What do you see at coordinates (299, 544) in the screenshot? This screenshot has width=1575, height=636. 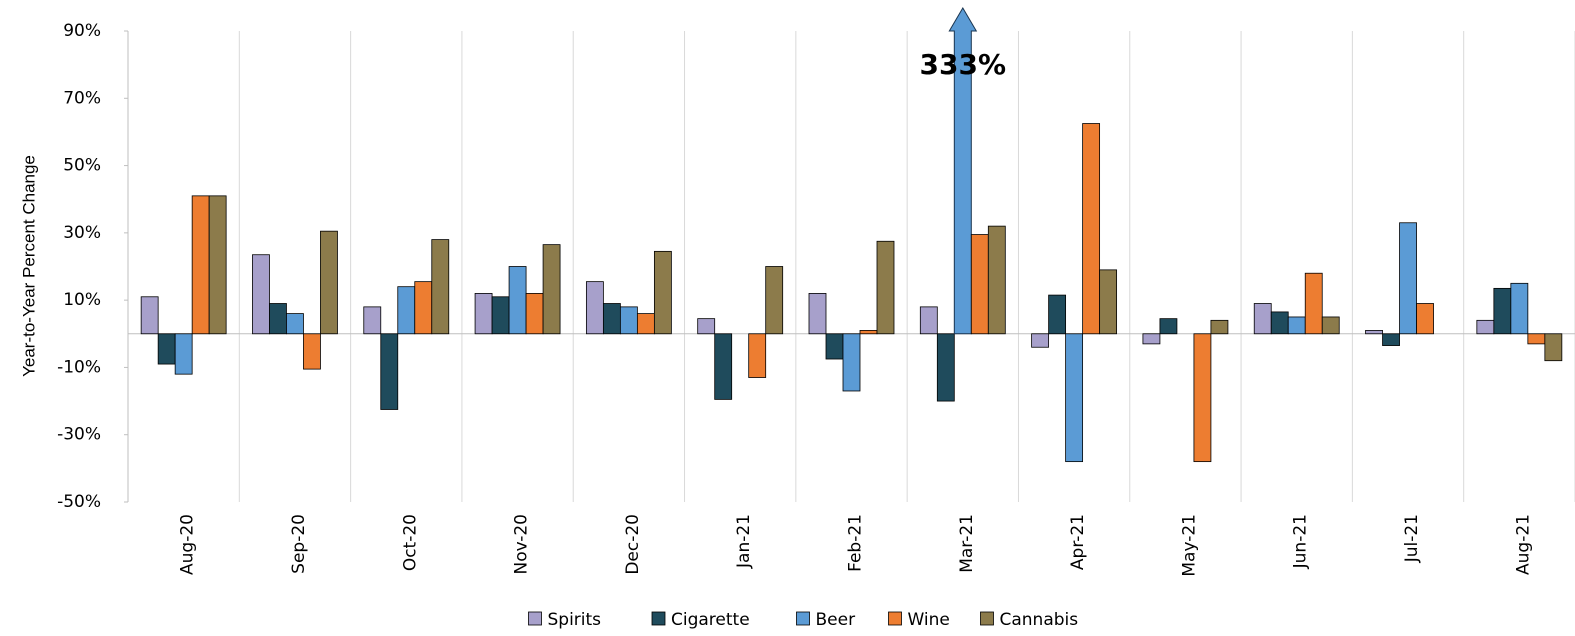 I see `x-tick-label: Sep-20` at bounding box center [299, 544].